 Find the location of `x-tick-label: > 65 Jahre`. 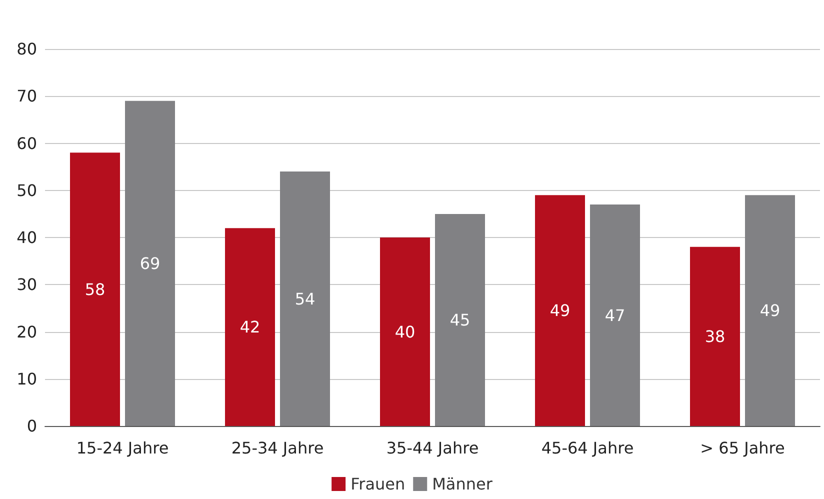

x-tick-label: > 65 Jahre is located at coordinates (742, 448).